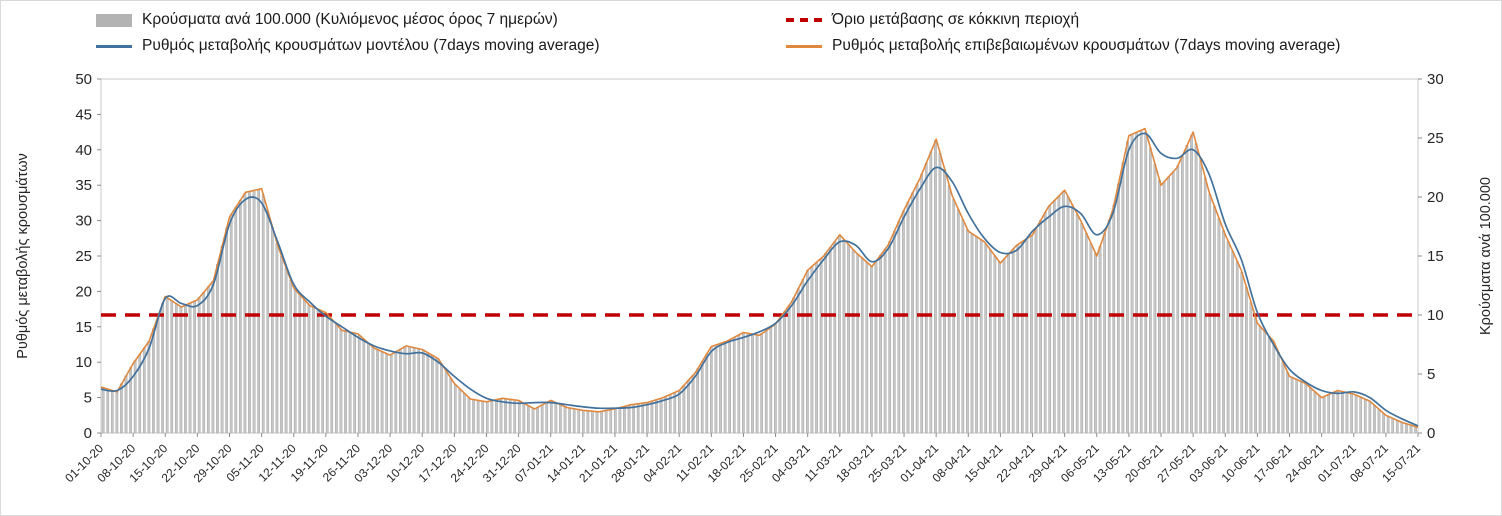 This screenshot has height=516, width=1502. I want to click on right-axis-tick-label: 15, so click(1435, 256).